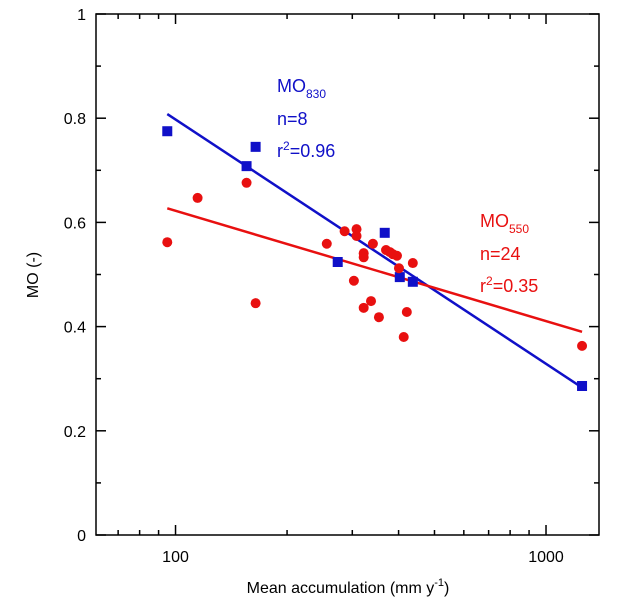 This screenshot has width=619, height=606. Describe the element at coordinates (75, 432) in the screenshot. I see `y-tick-label: 0.2` at that location.